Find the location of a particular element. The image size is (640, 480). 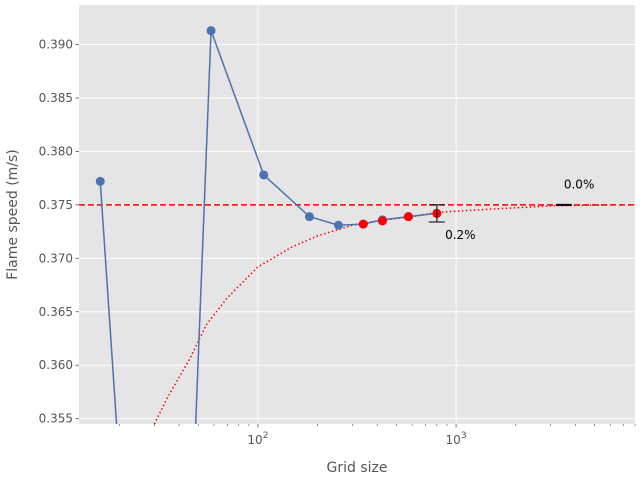

x-tick-label: 10² is located at coordinates (257, 439).